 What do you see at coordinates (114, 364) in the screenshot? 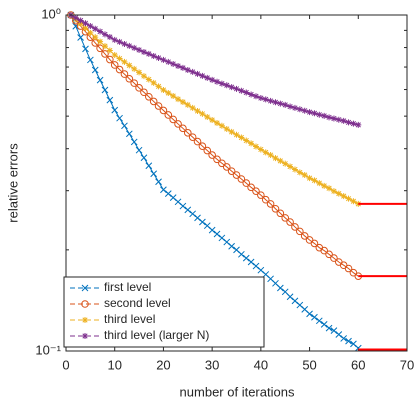
I see `x-tick-label: 10` at bounding box center [114, 364].